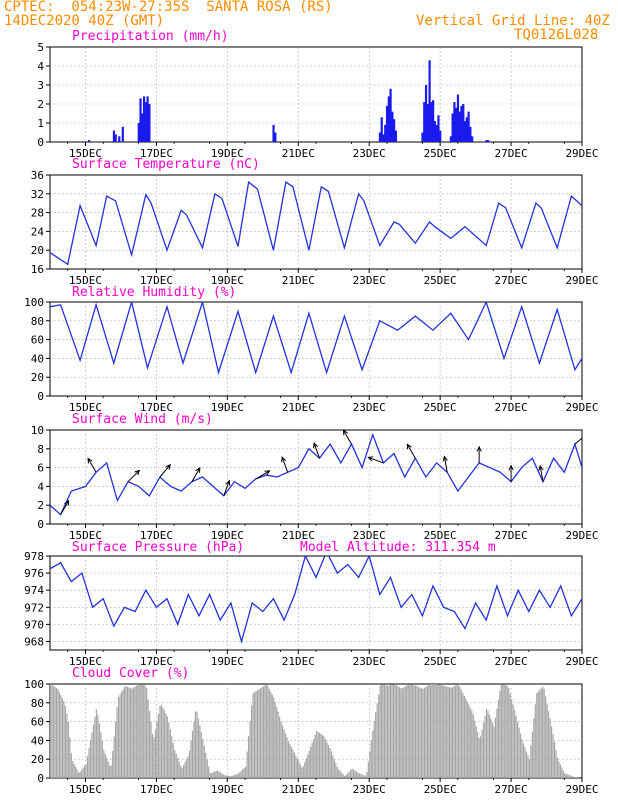 Image resolution: width=618 pixels, height=800 pixels. I want to click on x-tick-label: 19DEC, so click(227, 280).